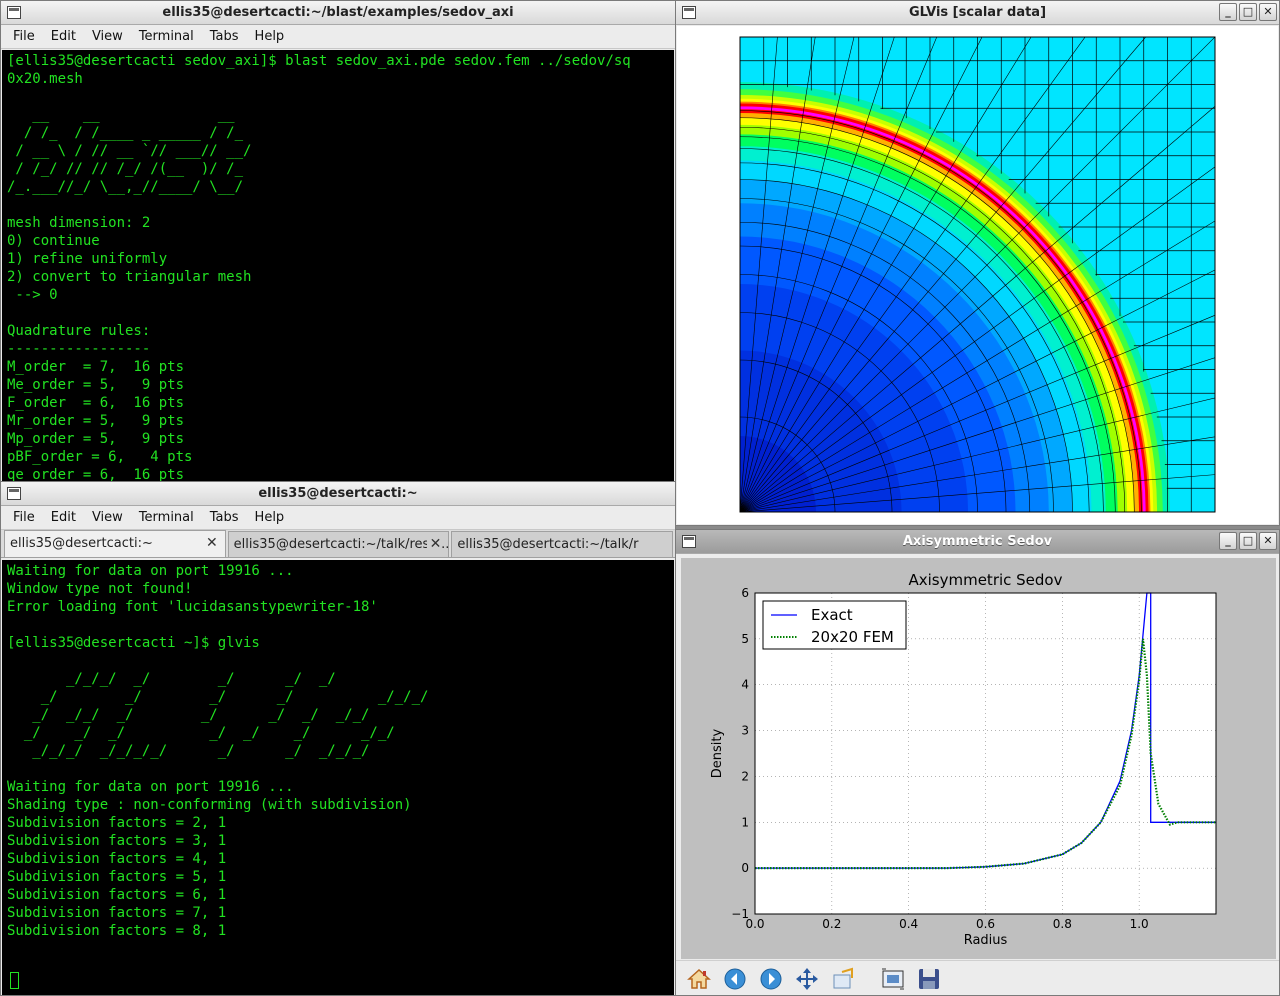  Describe the element at coordinates (338, 37) in the screenshot. I see `terminal1-menubar: File Edit View Terminal Tabs Help` at that location.